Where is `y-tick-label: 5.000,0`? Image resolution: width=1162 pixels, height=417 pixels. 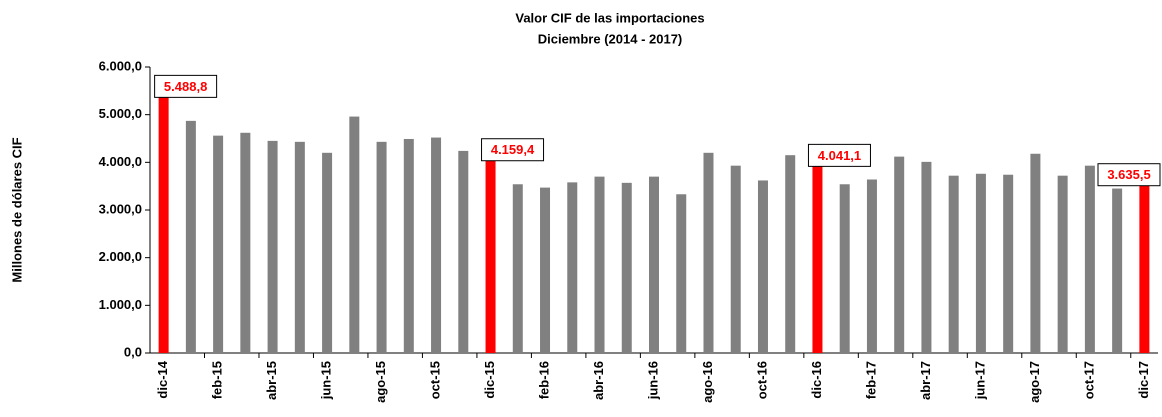
y-tick-label: 5.000,0 is located at coordinates (120, 113).